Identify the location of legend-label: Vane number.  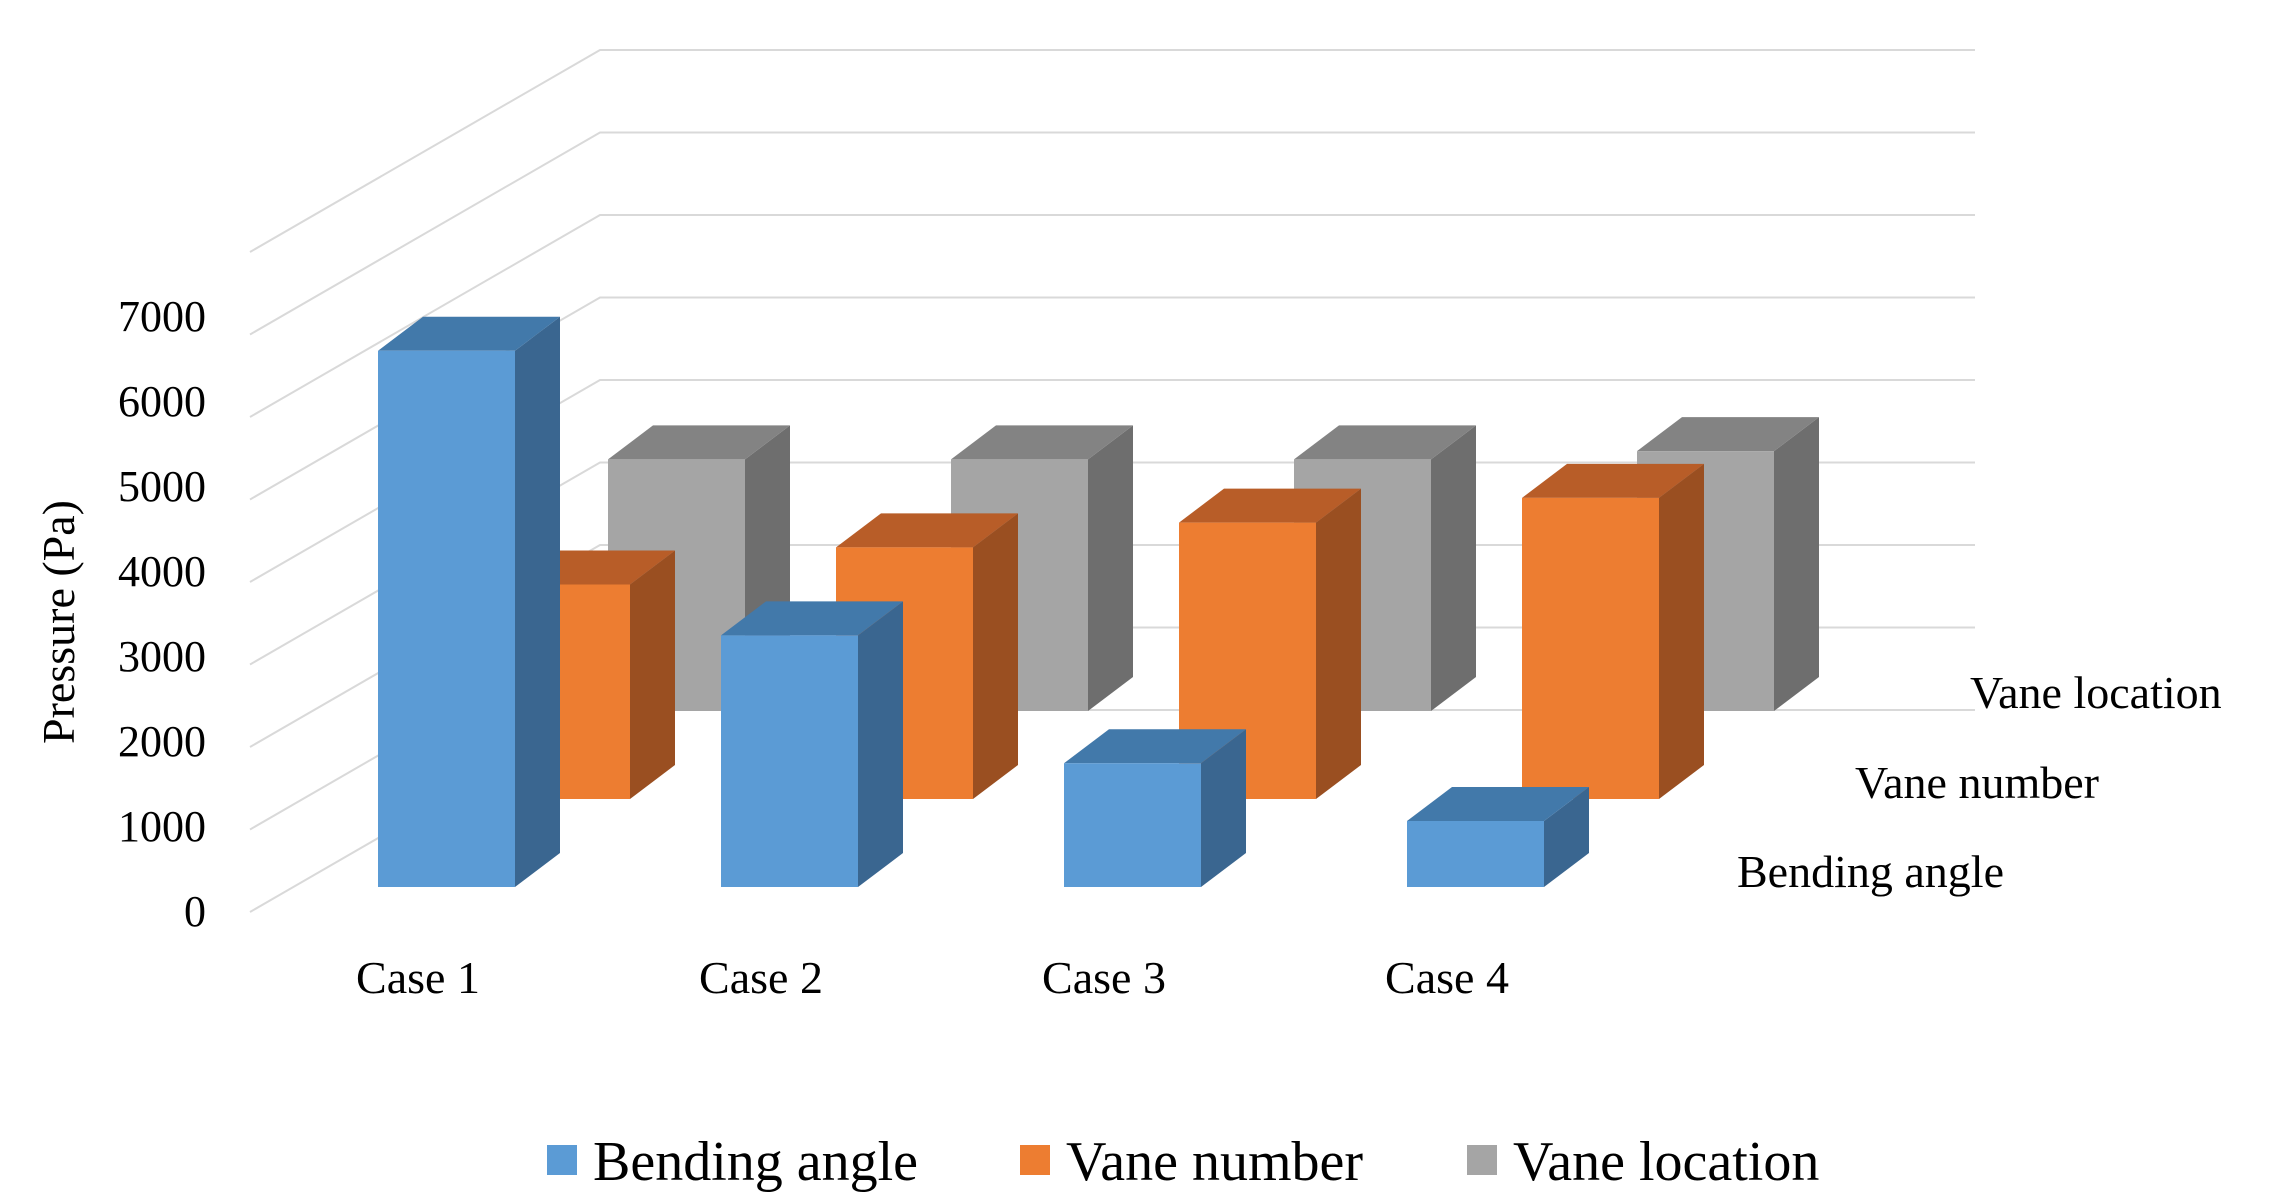
(1214, 1162).